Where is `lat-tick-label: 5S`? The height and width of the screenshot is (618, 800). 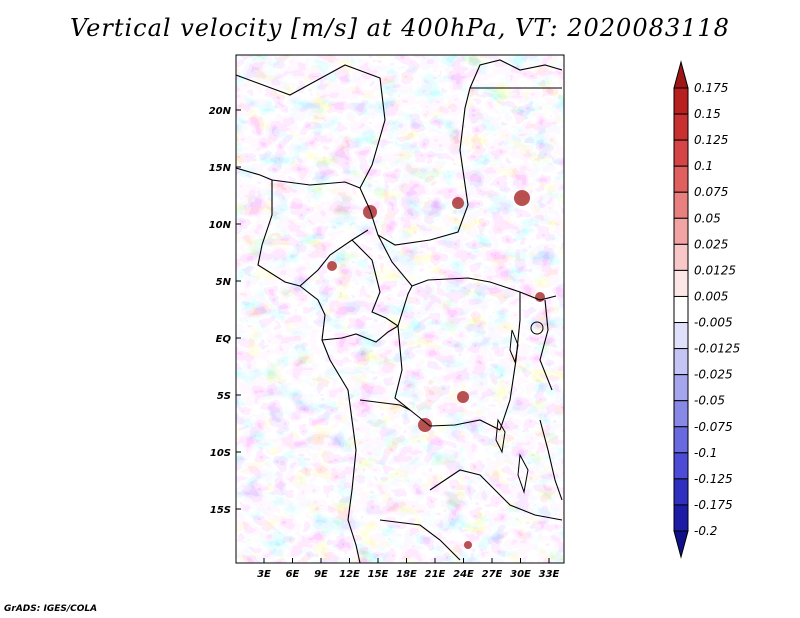
lat-tick-label: 5S is located at coordinates (224, 396).